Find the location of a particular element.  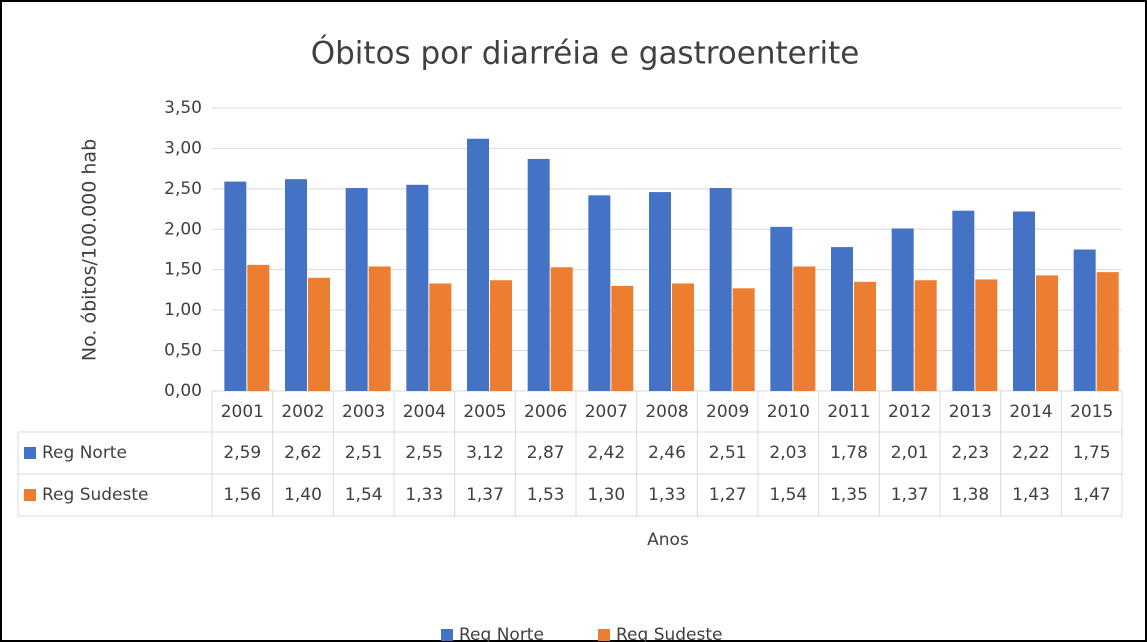

table-value: 1,40 is located at coordinates (303, 495).